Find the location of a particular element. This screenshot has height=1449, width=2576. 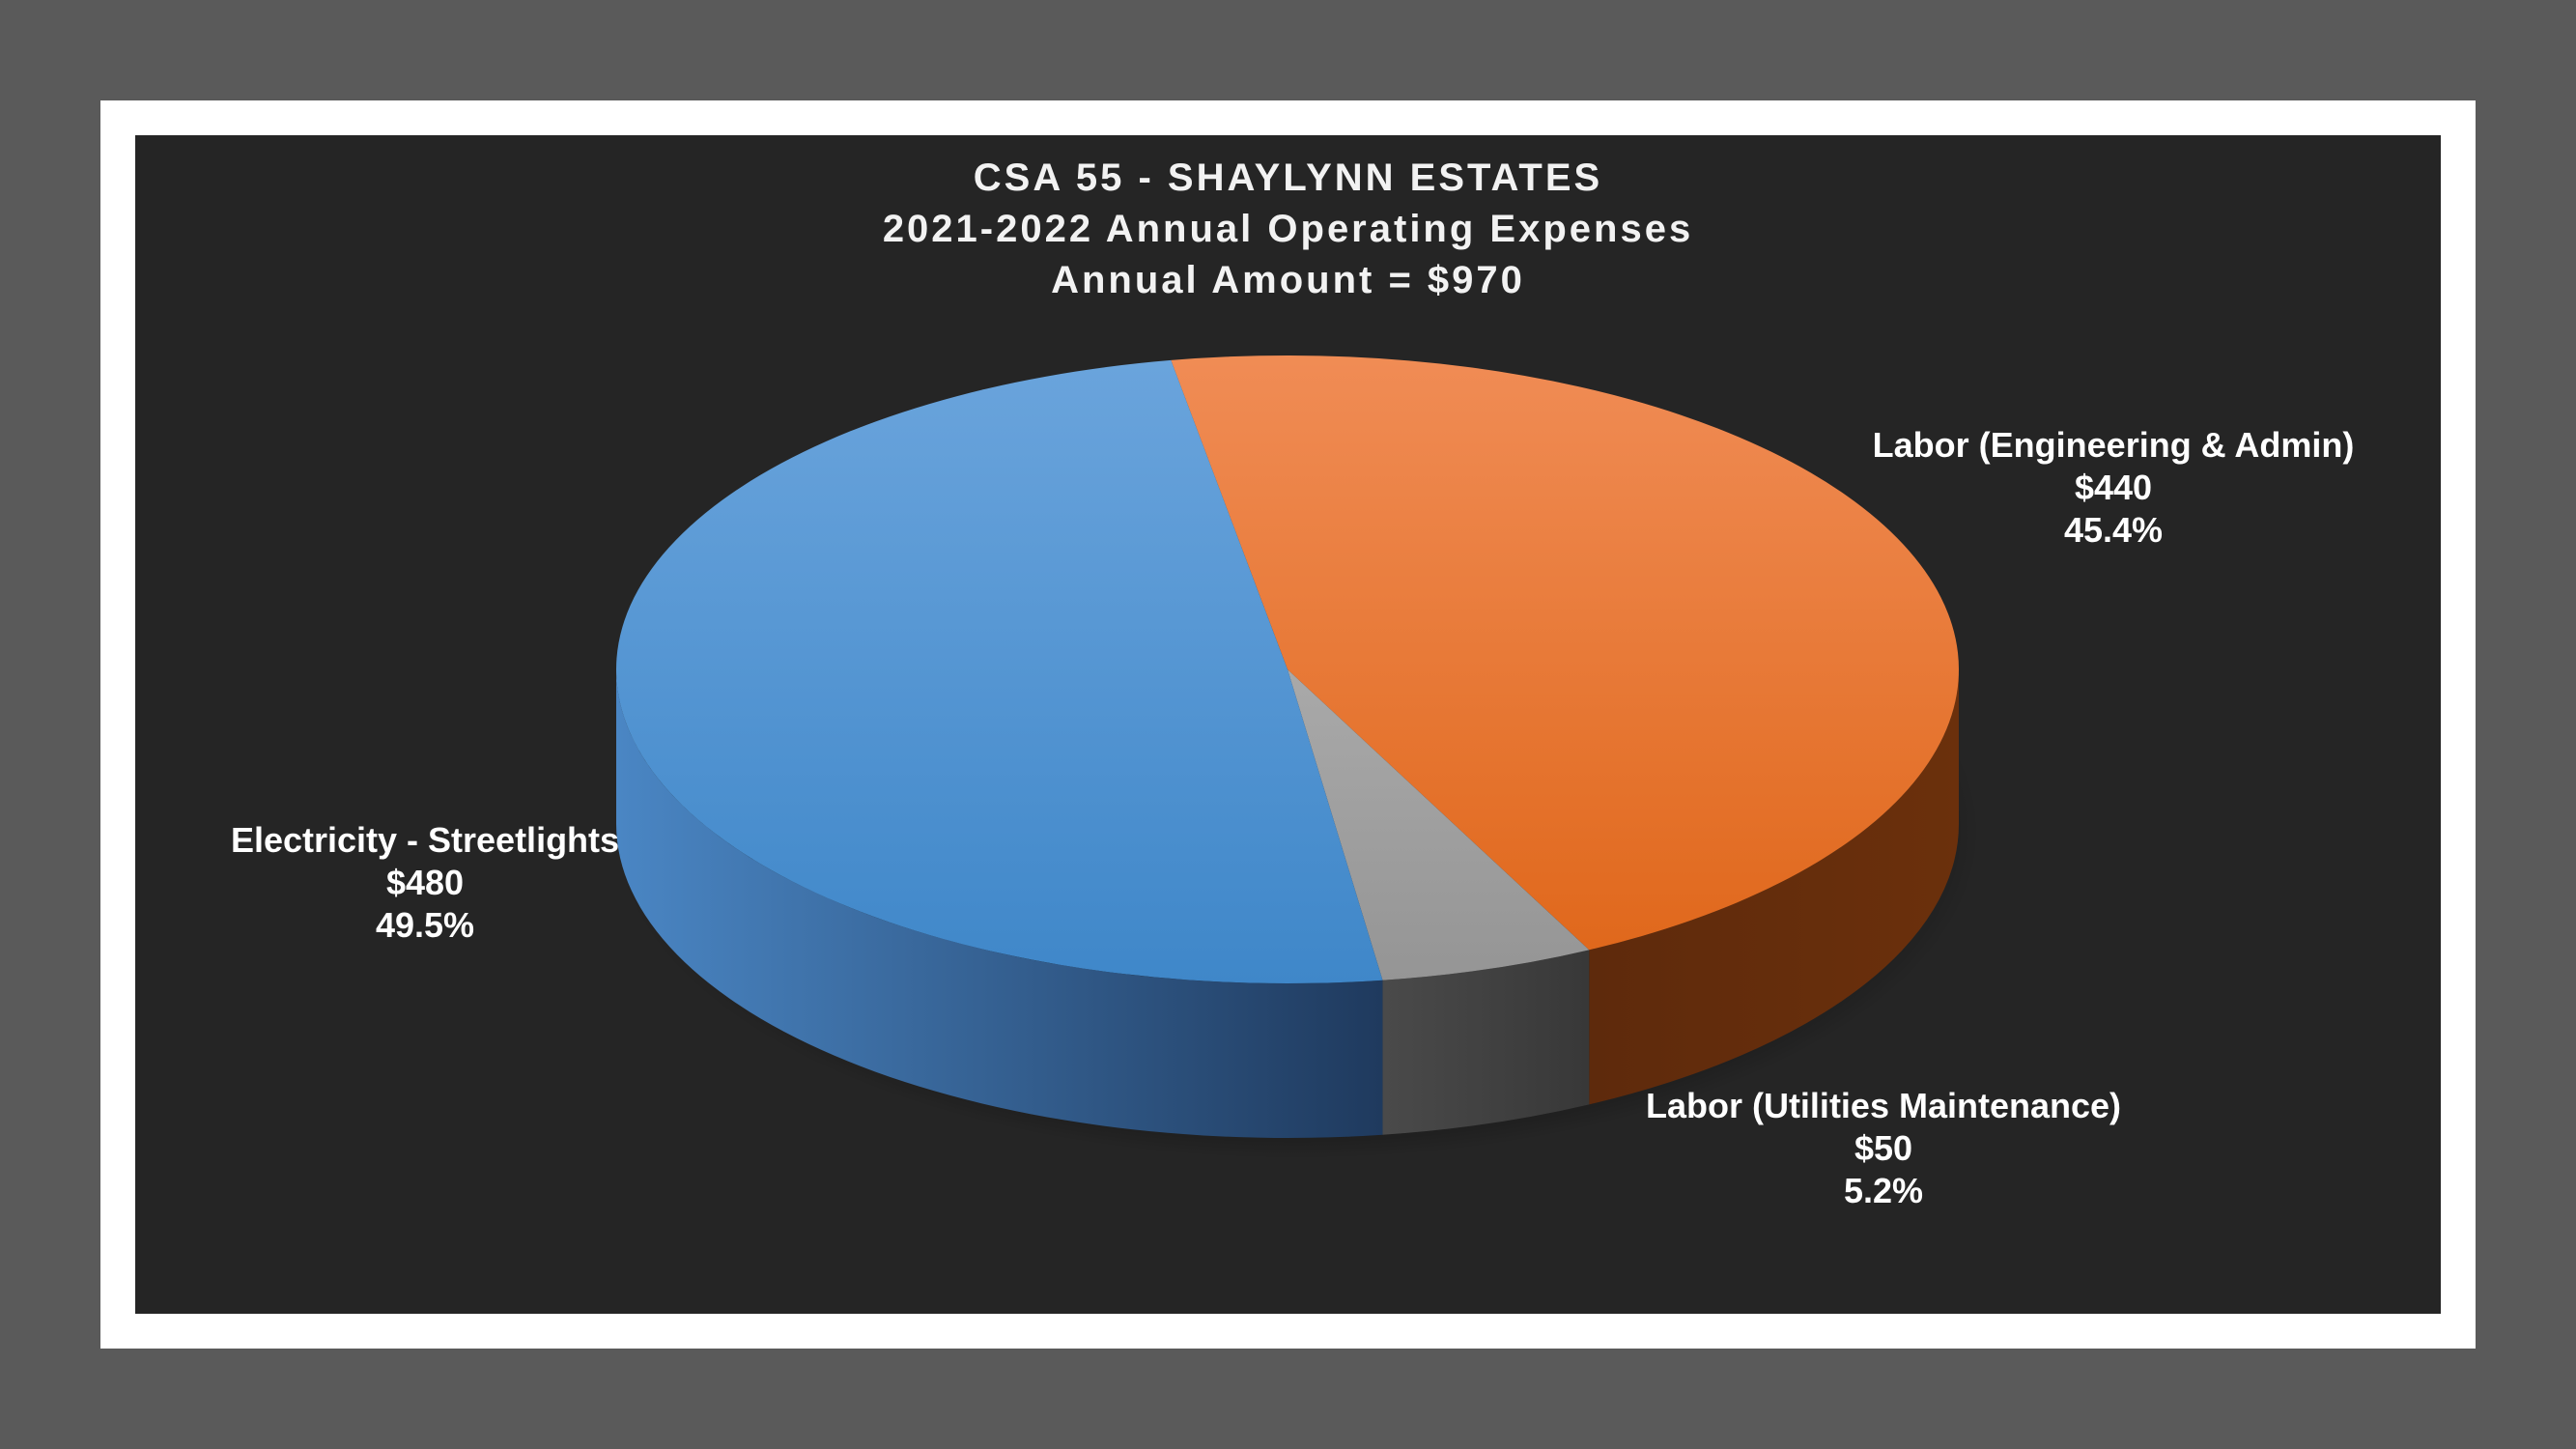

slice-label-amount: $440 is located at coordinates (2113, 487).